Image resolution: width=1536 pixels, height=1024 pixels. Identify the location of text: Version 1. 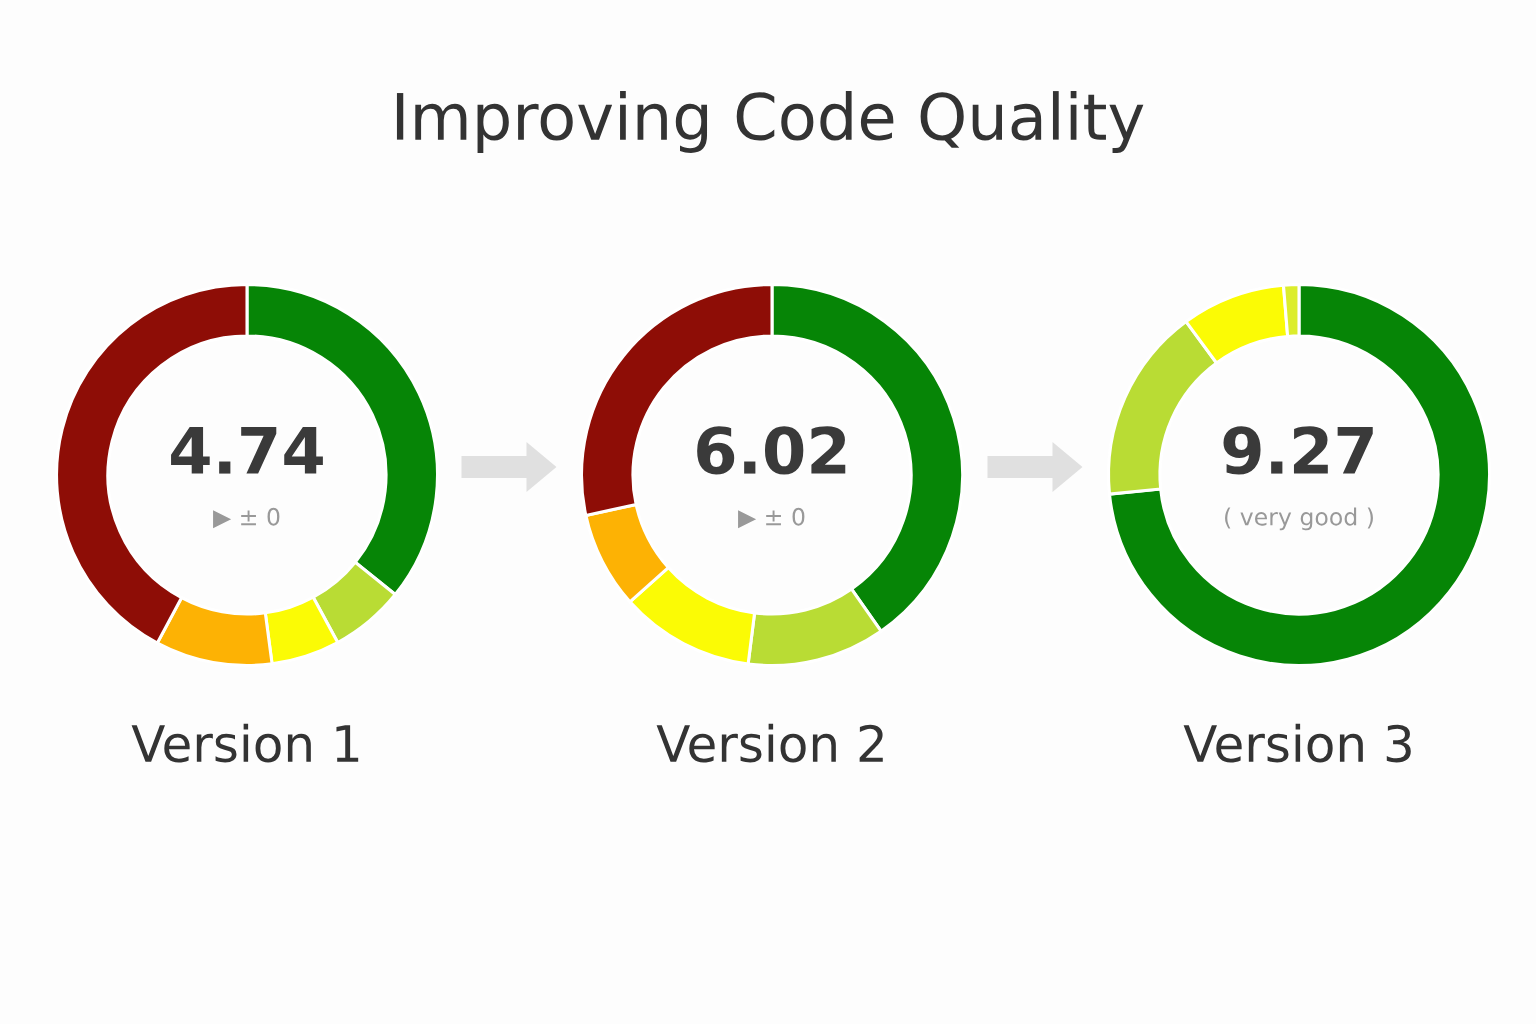
(245, 743).